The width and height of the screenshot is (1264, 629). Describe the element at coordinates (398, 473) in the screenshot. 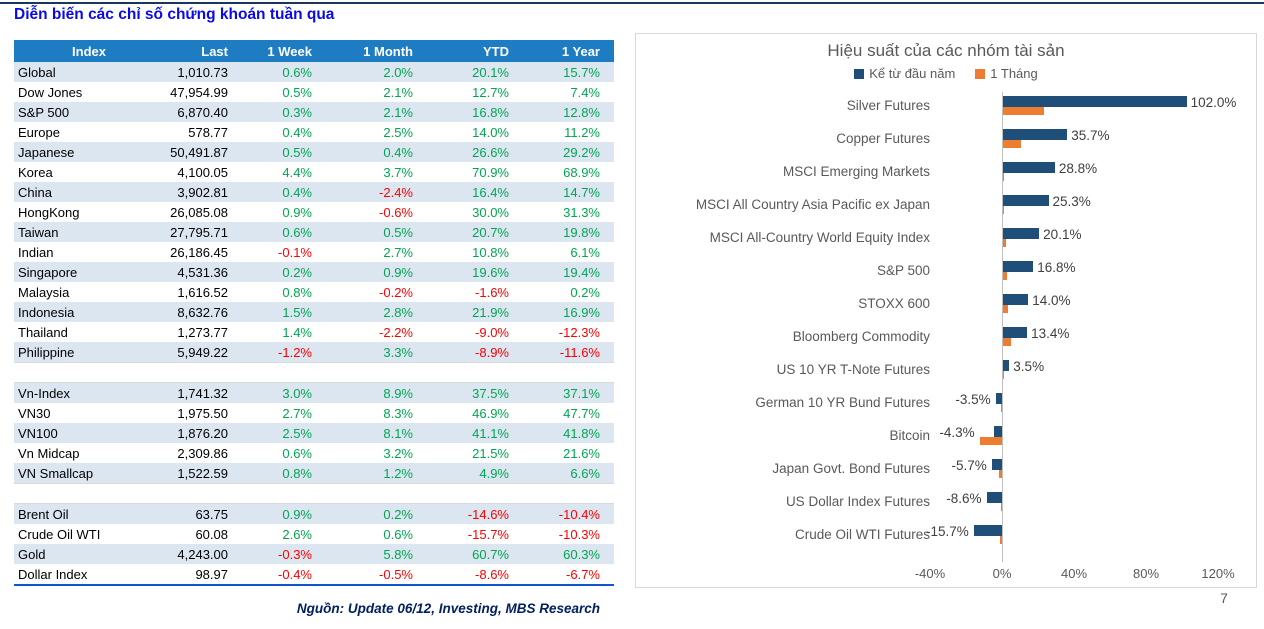

I see `pct-change-cell: 1.2%` at that location.